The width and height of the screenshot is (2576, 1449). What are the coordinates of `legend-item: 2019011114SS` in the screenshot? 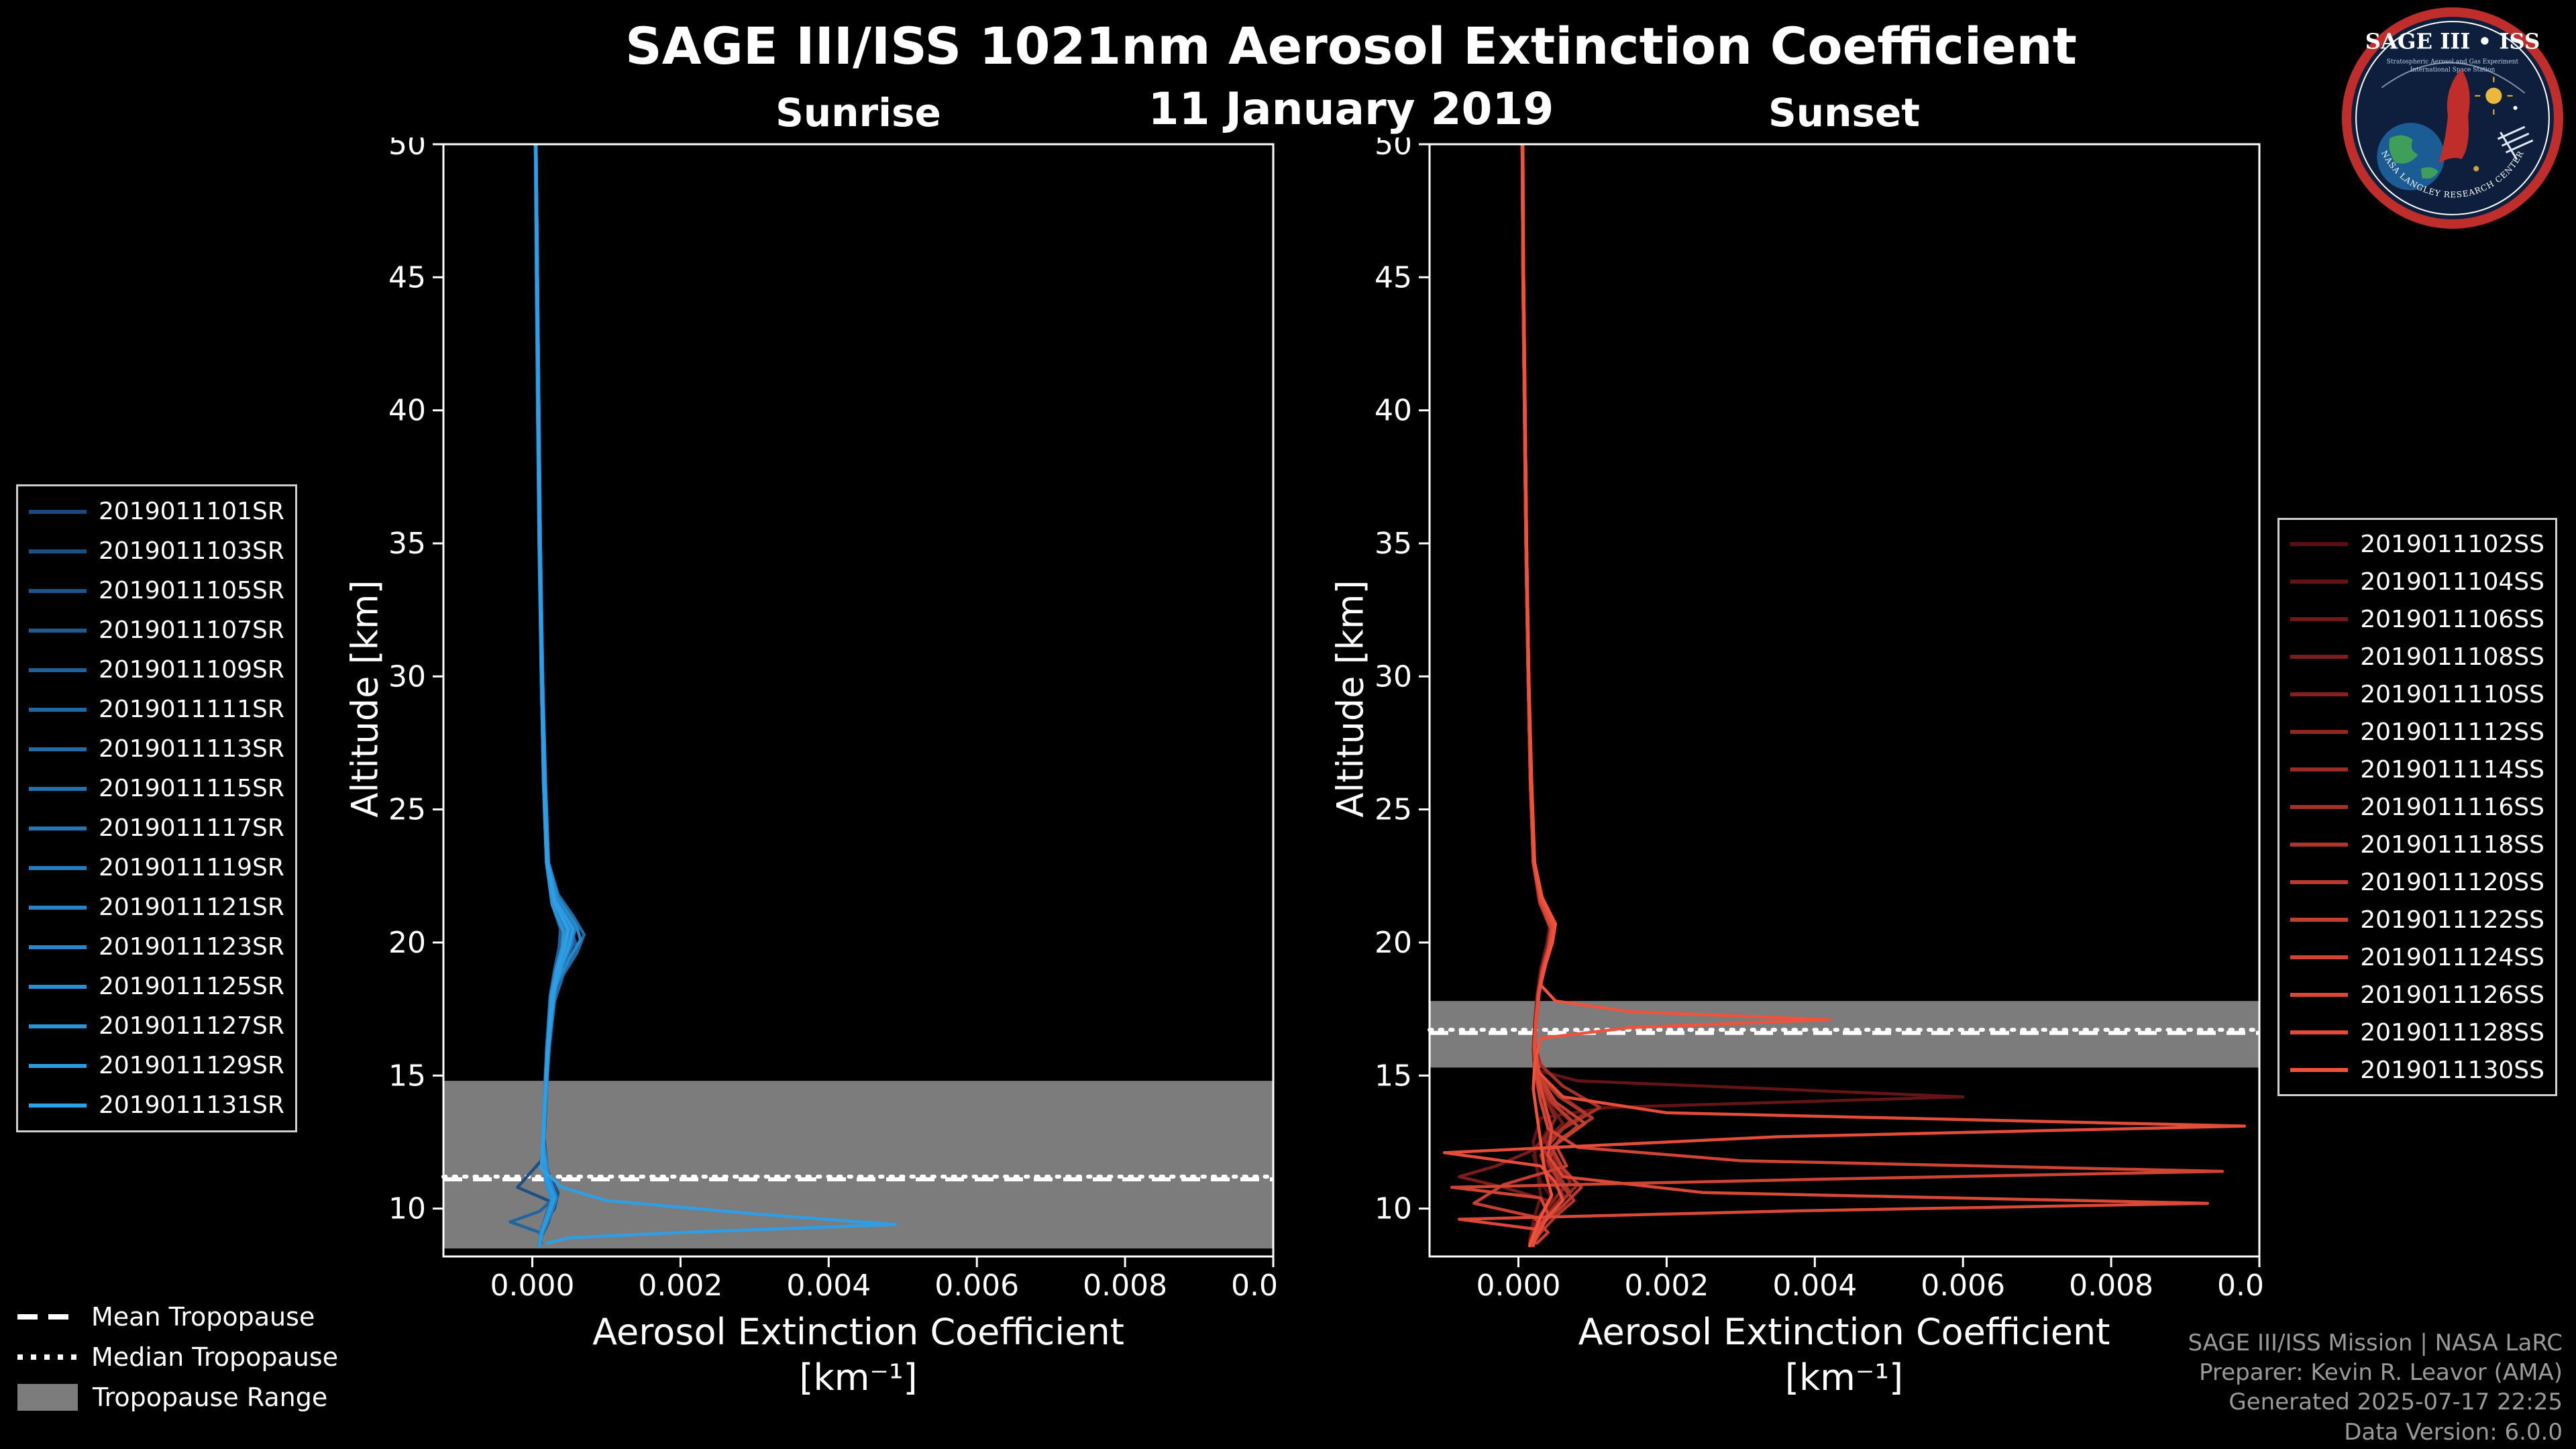 It's located at (2417, 769).